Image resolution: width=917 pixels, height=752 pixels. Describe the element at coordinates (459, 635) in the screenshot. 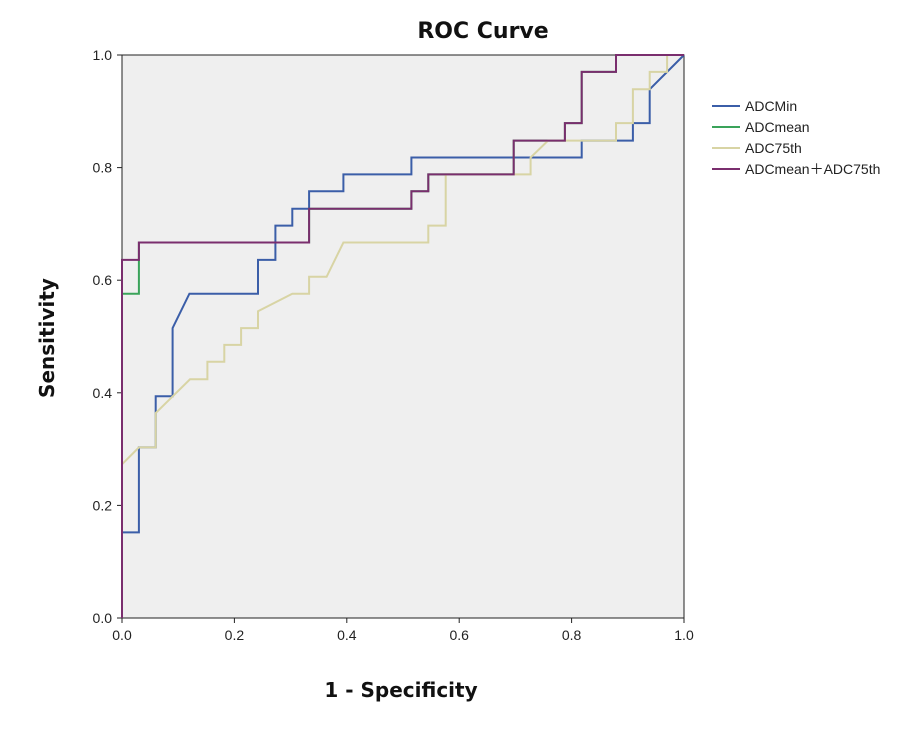

I see `x-tick-label: 0.6` at that location.